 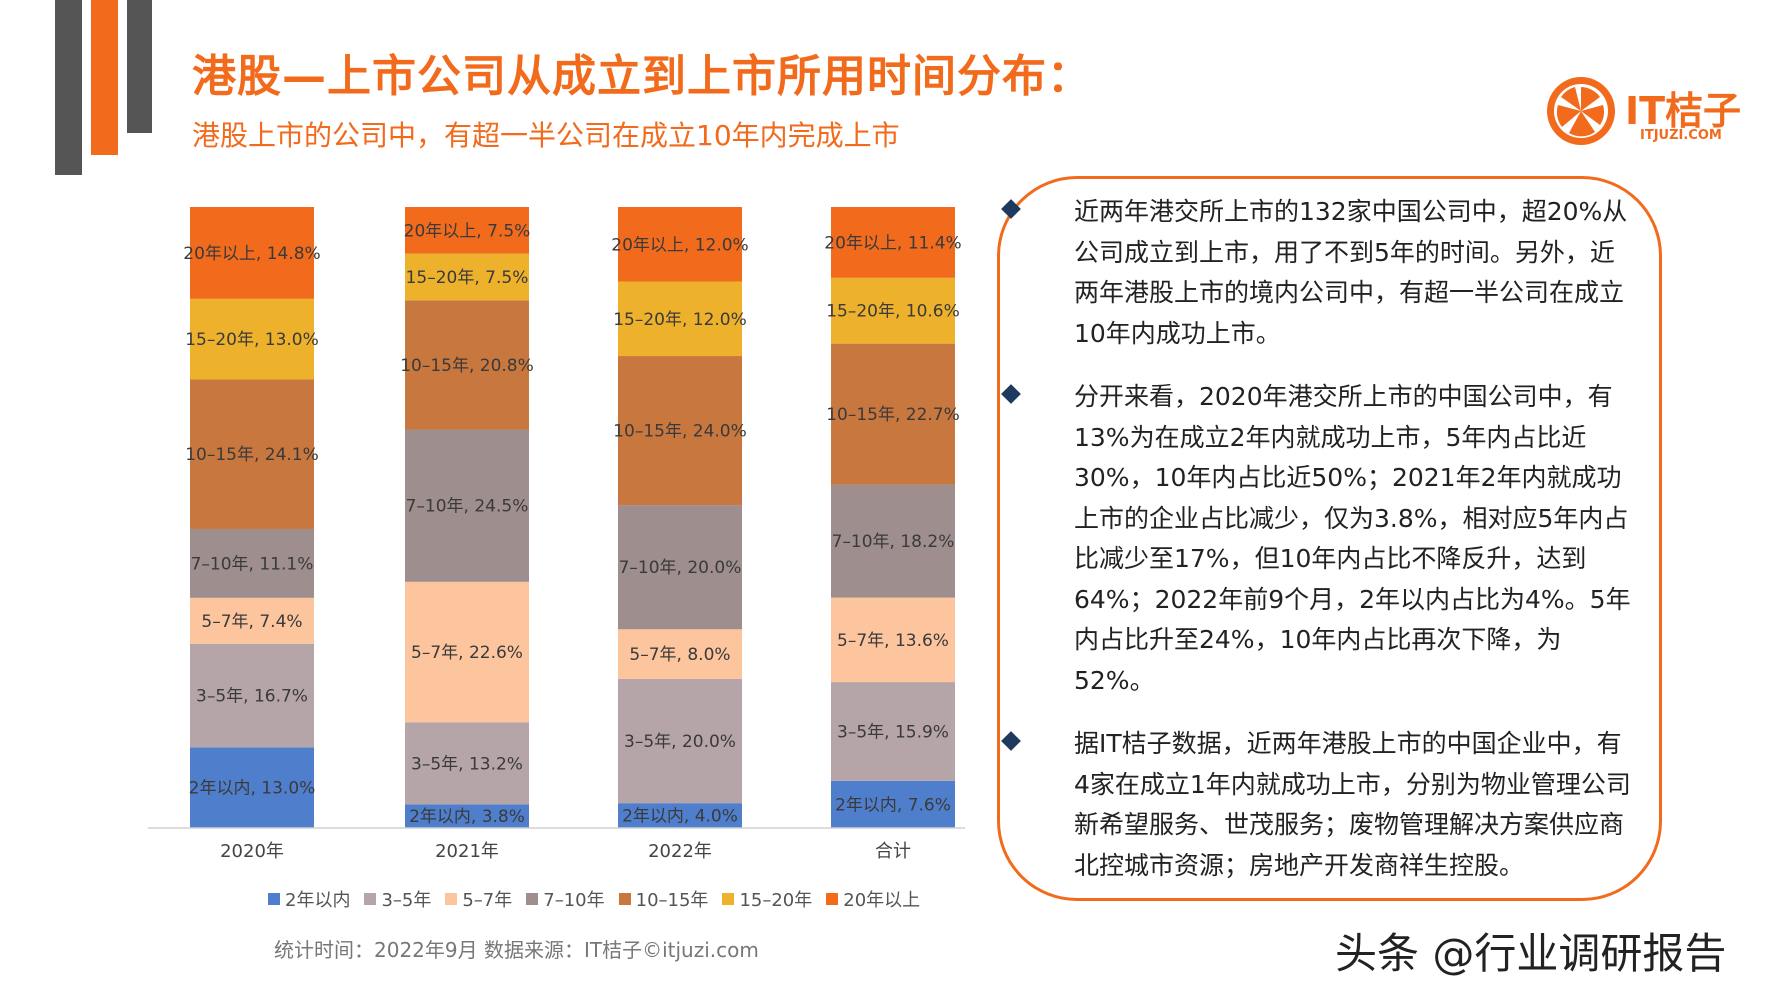 I want to click on data-label: 2年以内, 4.0%, so click(x=680, y=817).